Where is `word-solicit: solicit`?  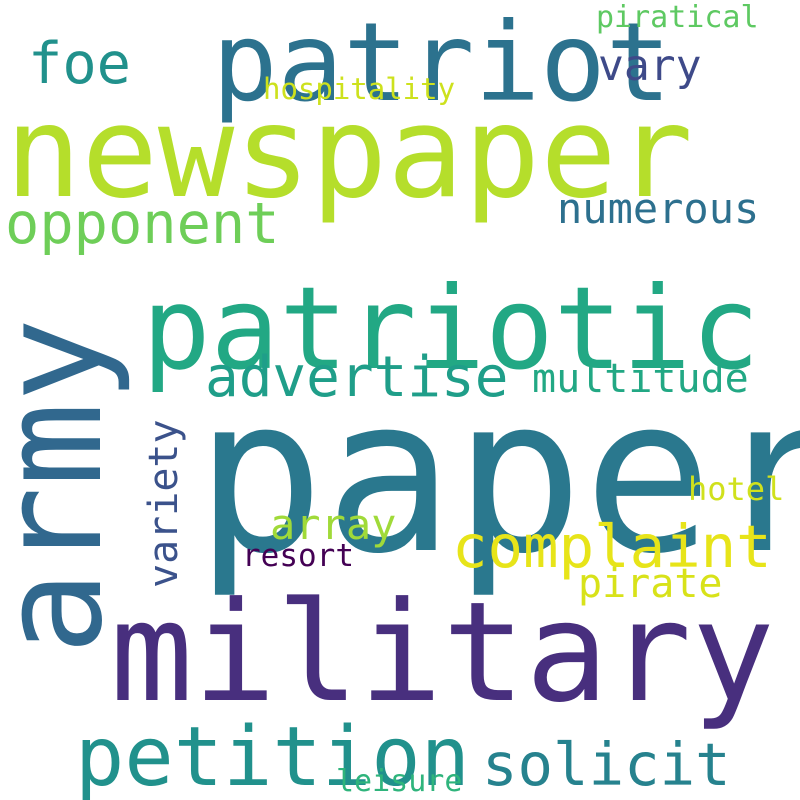
word-solicit: solicit is located at coordinates (606, 764).